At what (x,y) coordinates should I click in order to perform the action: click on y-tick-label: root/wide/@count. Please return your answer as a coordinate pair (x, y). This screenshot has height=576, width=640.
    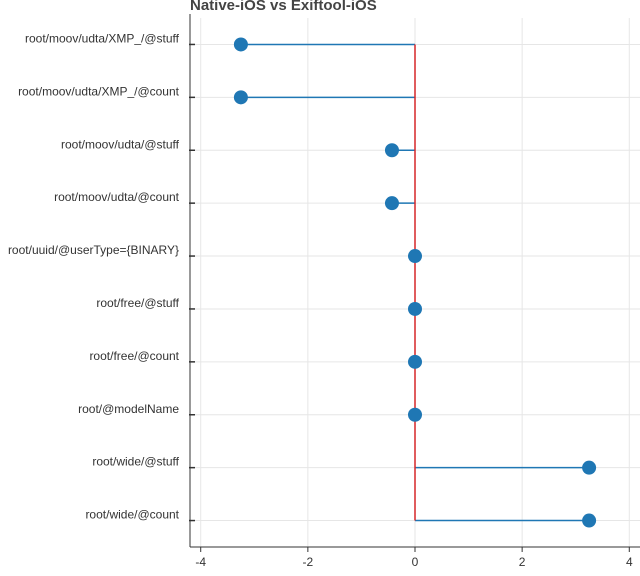
    Looking at the image, I should click on (132, 515).